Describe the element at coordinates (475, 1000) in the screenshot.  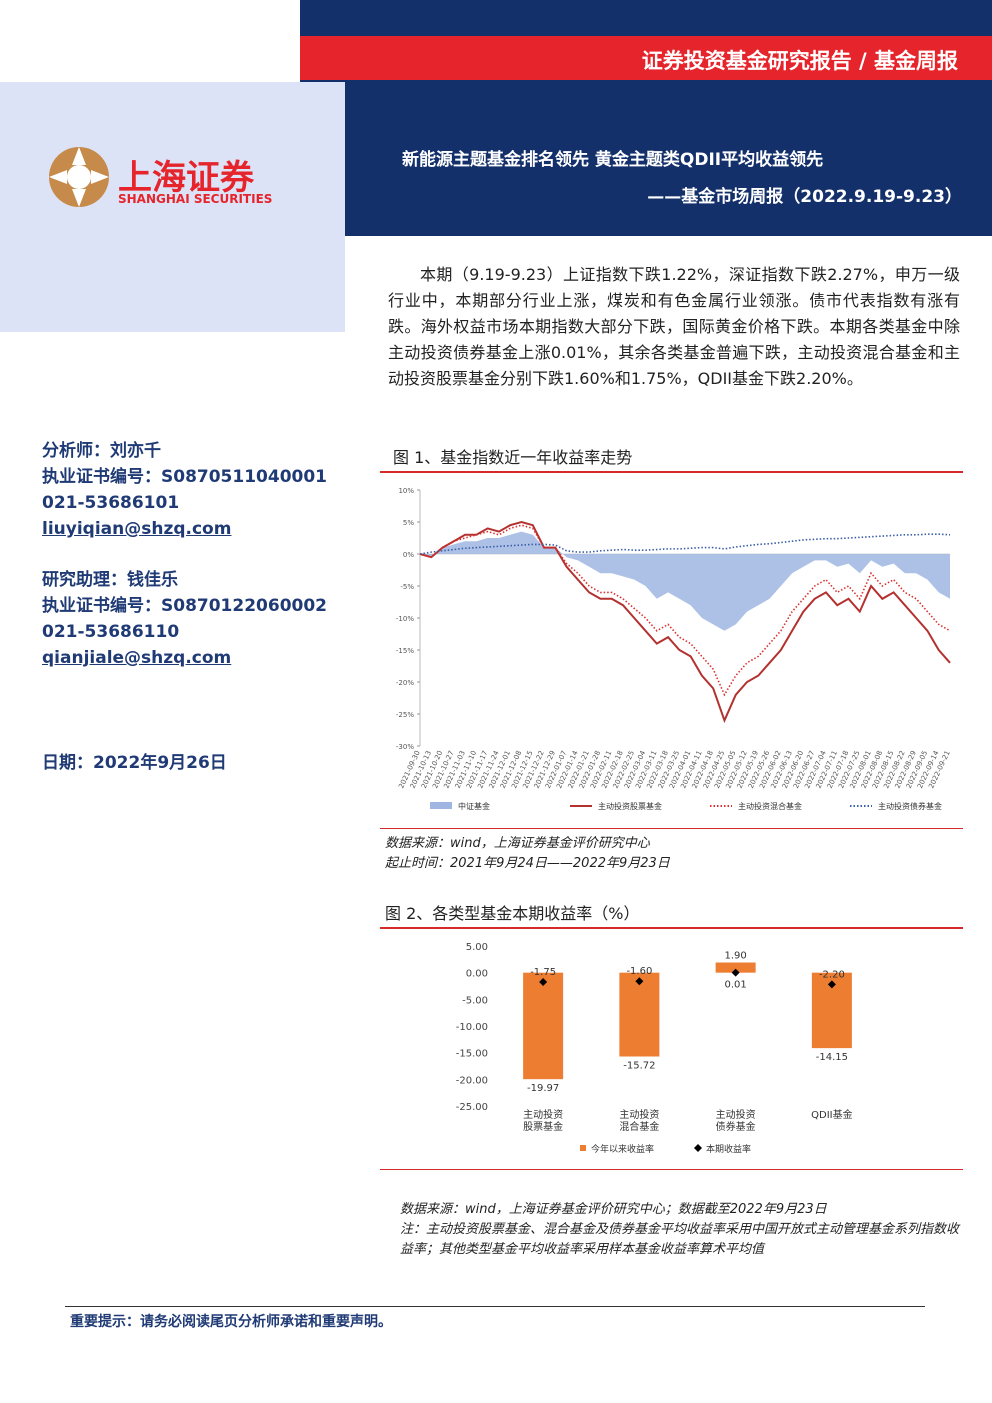
I see `y-tick-label: -5.00` at that location.